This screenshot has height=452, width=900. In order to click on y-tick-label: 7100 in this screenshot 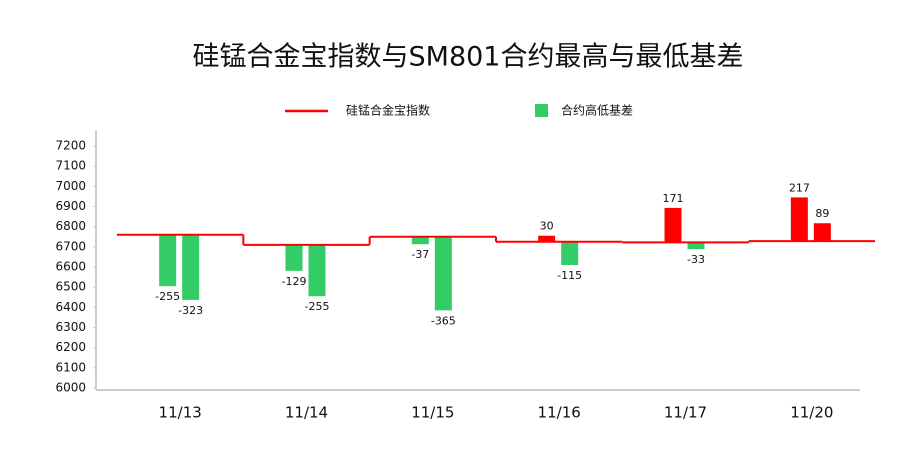, I will do `click(70, 166)`.